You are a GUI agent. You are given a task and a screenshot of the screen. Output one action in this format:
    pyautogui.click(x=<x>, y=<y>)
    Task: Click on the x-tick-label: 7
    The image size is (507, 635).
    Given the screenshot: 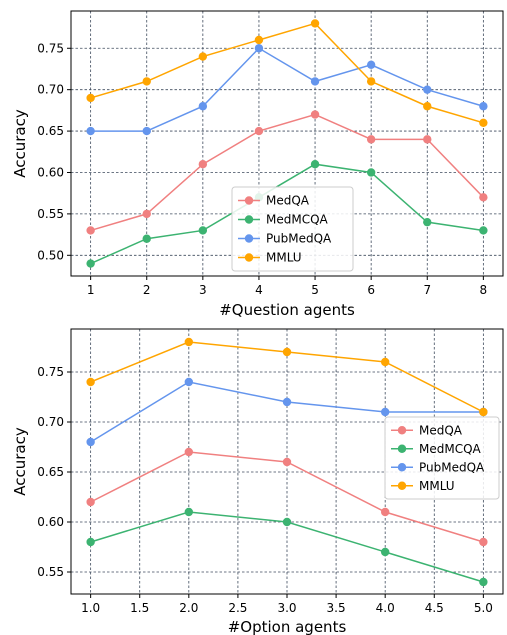 What is the action you would take?
    pyautogui.click(x=427, y=290)
    